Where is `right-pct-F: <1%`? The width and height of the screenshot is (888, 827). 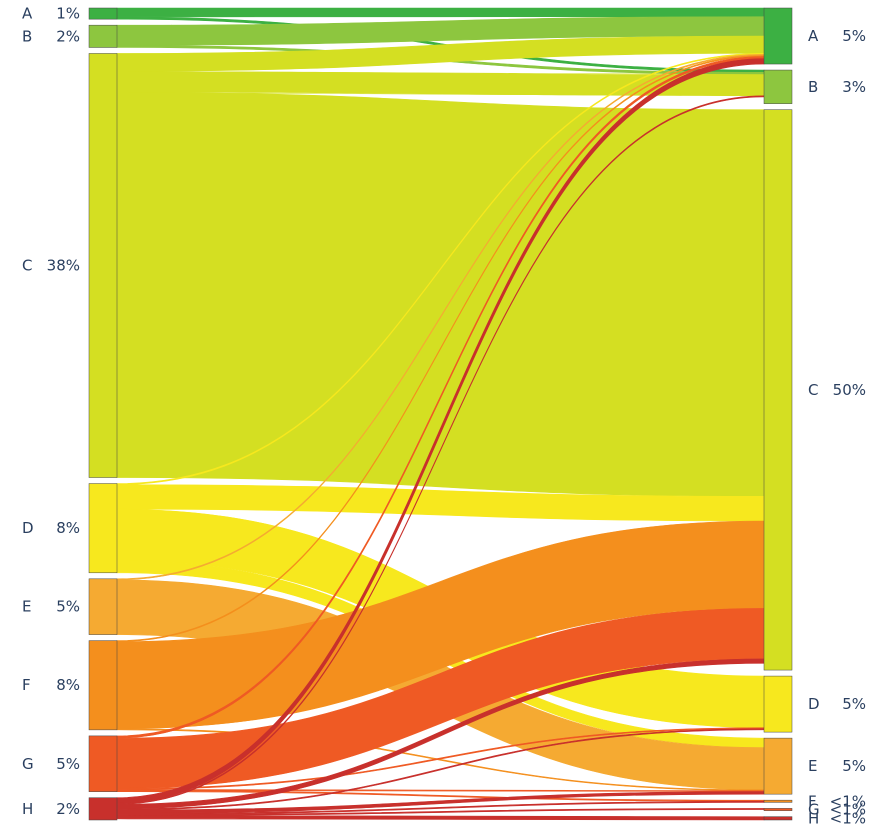
right-pct-F: <1% is located at coordinates (848, 801).